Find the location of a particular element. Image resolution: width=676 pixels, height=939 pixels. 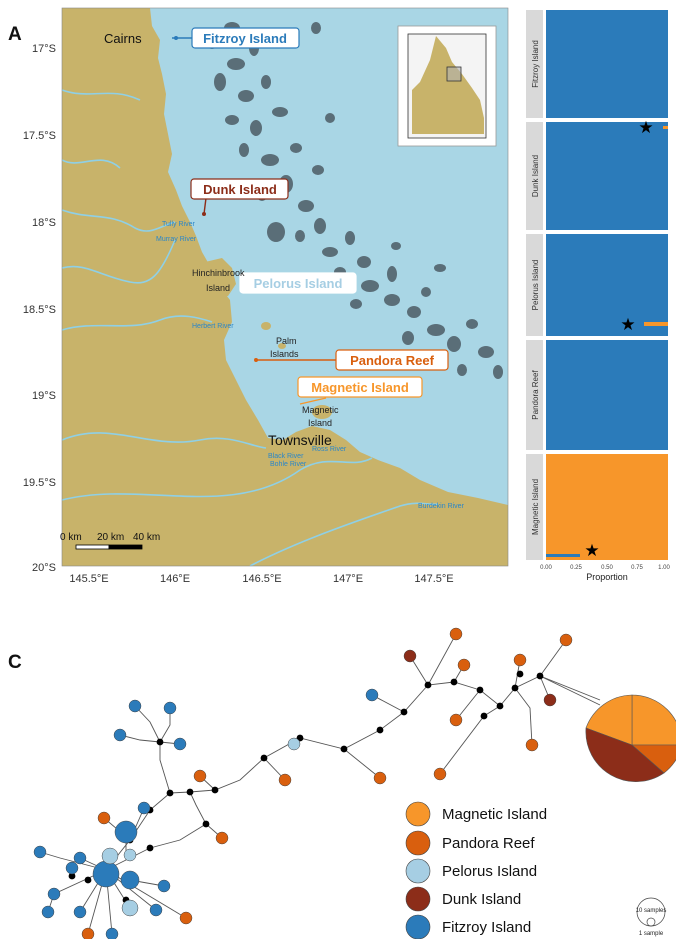

dominant-haplotype-pie is located at coordinates (630, 738).